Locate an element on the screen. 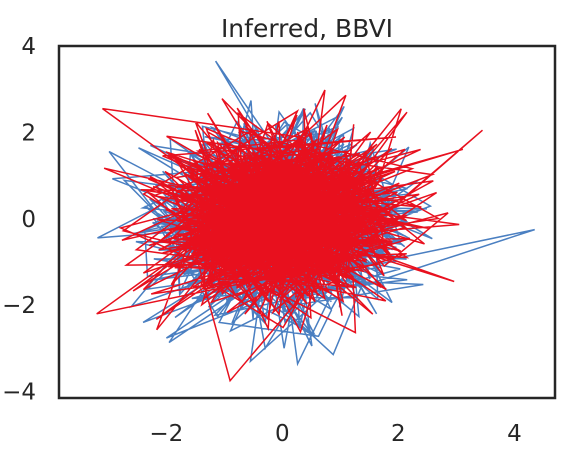 The height and width of the screenshot is (452, 573). chart-title: Inferred, BBVI is located at coordinates (307, 28).